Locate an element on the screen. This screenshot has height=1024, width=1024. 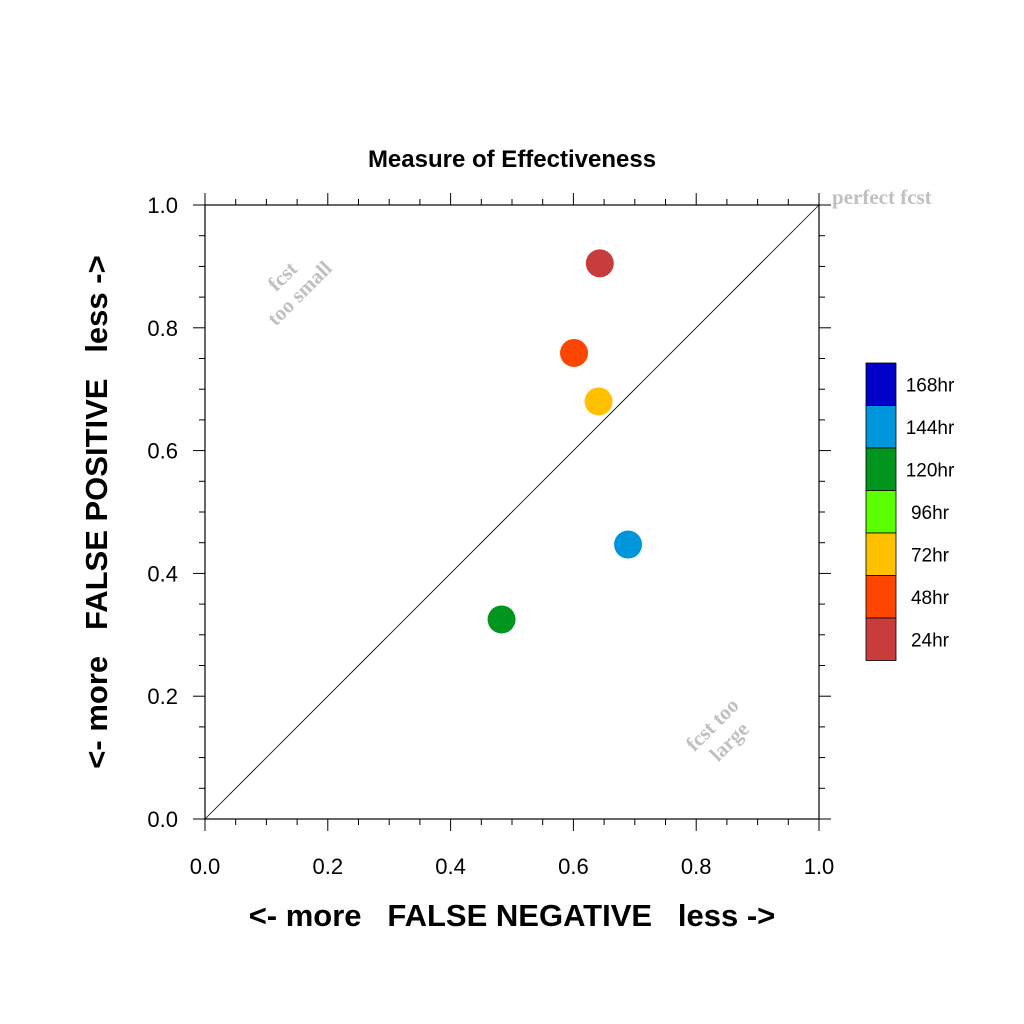
legend-label: 96hr is located at coordinates (930, 513).